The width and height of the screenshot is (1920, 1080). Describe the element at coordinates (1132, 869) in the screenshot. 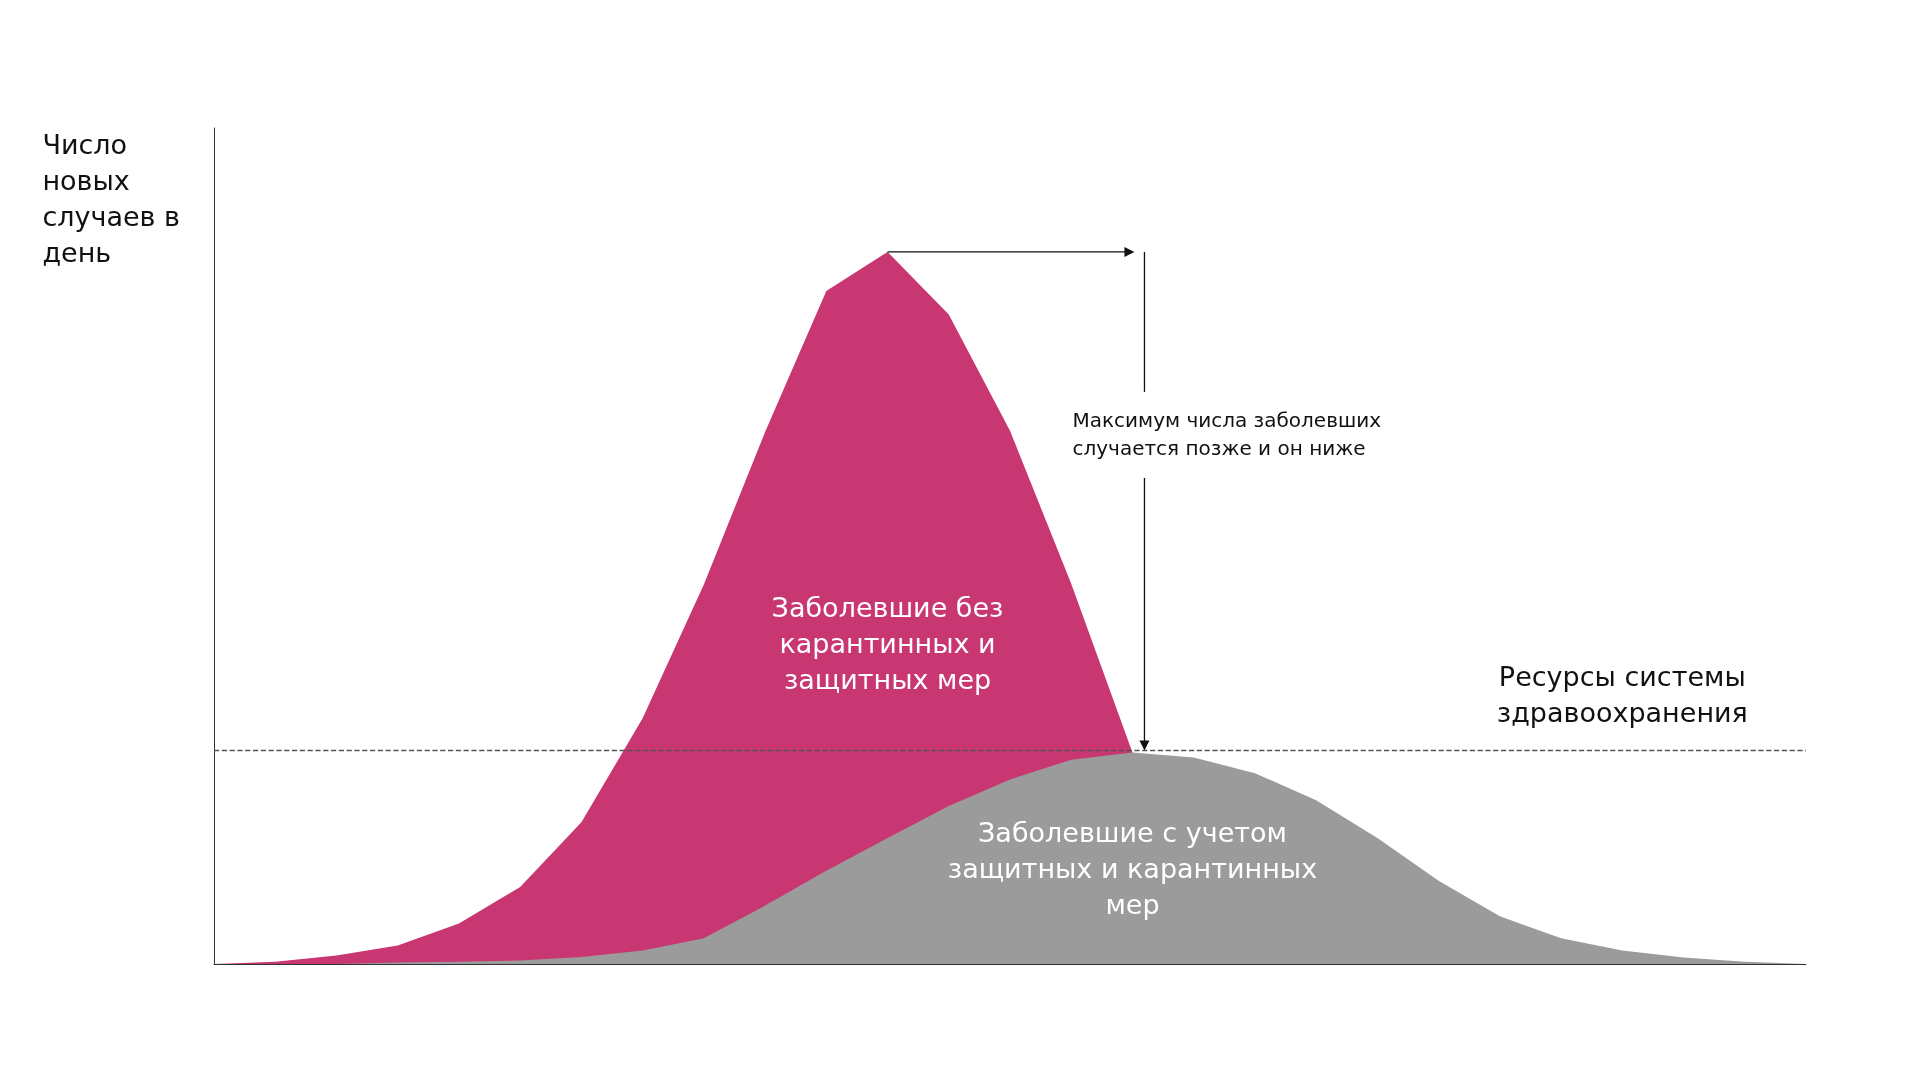

I see `series-label: Заболевшие с учетом защитных и карантинных мер` at that location.